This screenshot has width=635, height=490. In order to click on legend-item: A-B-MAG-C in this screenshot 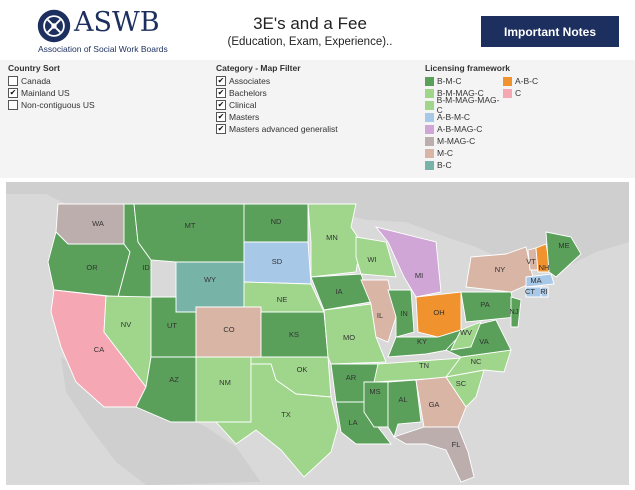, I will do `click(464, 129)`.